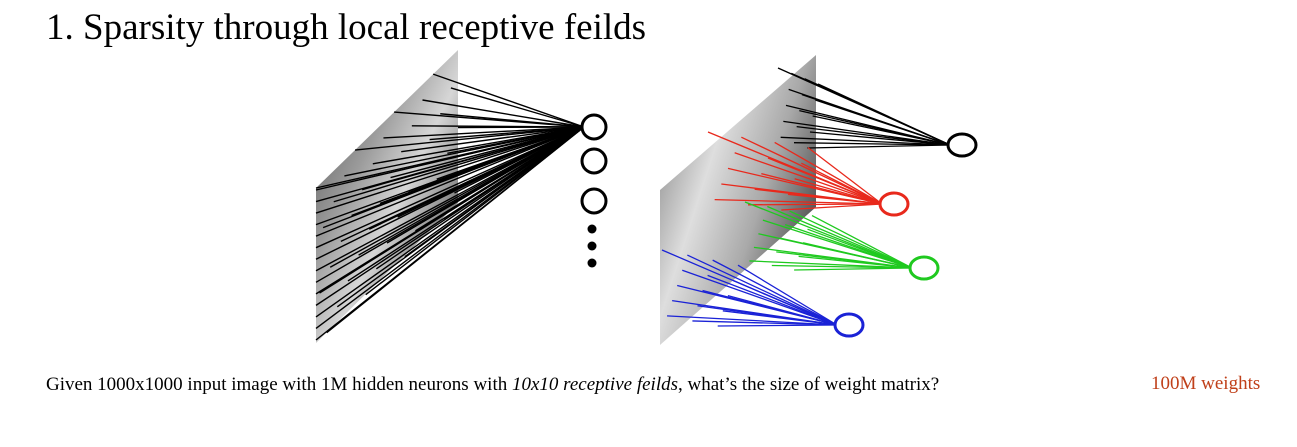 The height and width of the screenshot is (447, 1297). I want to click on hidden-neuron-column, so click(594, 190).